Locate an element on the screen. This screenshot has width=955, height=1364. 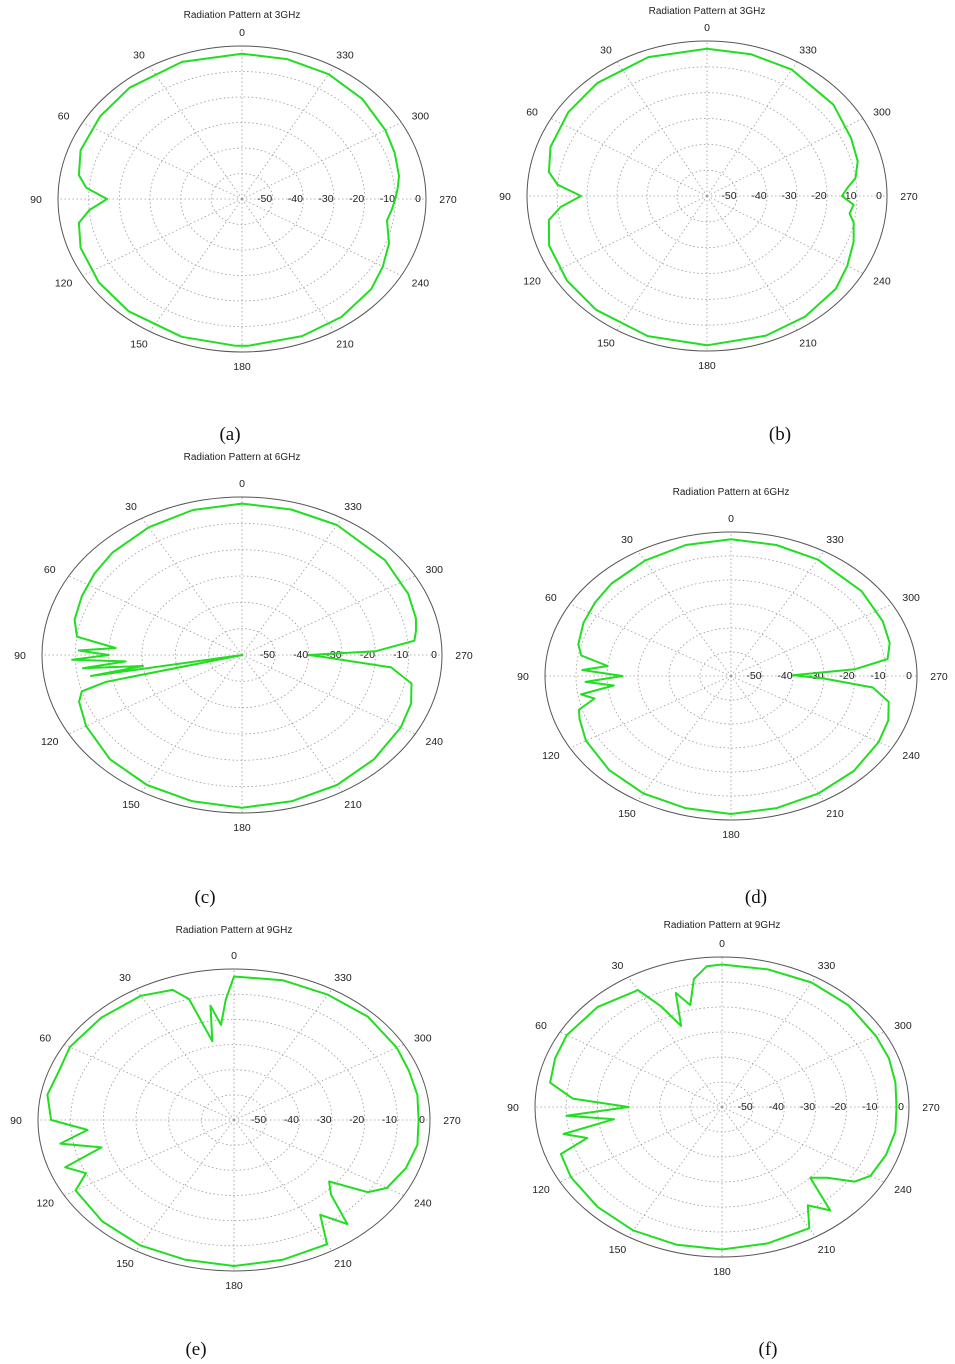
angle-tick-label: 0 is located at coordinates (242, 484).